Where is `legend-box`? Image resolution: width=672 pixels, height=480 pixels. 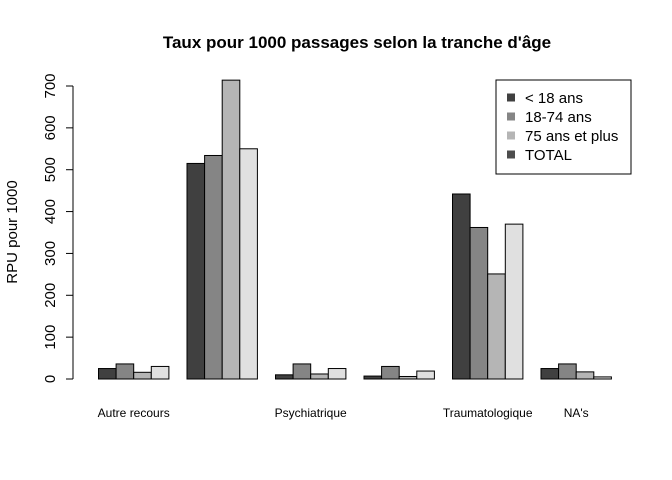 legend-box is located at coordinates (563, 127).